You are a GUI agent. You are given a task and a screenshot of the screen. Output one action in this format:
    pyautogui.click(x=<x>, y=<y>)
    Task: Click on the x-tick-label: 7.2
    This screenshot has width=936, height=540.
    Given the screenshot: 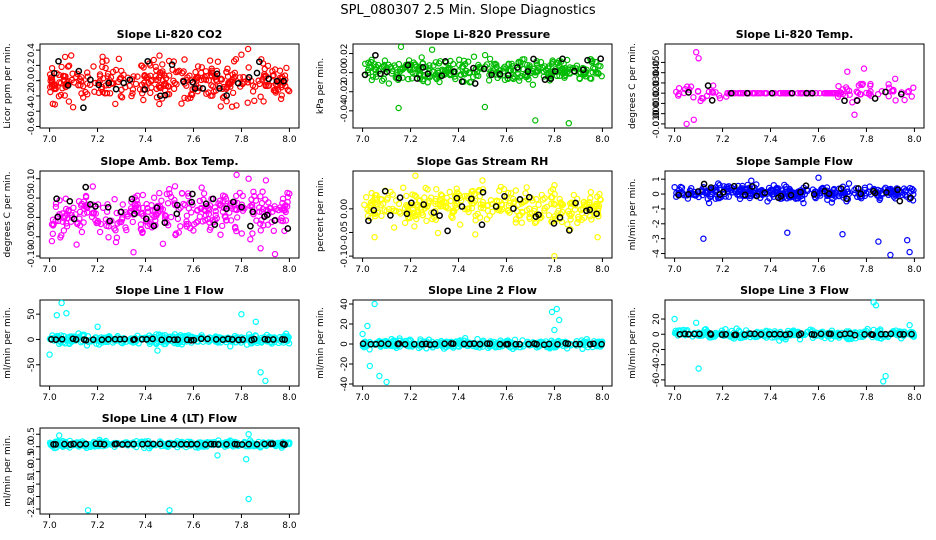 What is the action you would take?
    pyautogui.click(x=722, y=270)
    